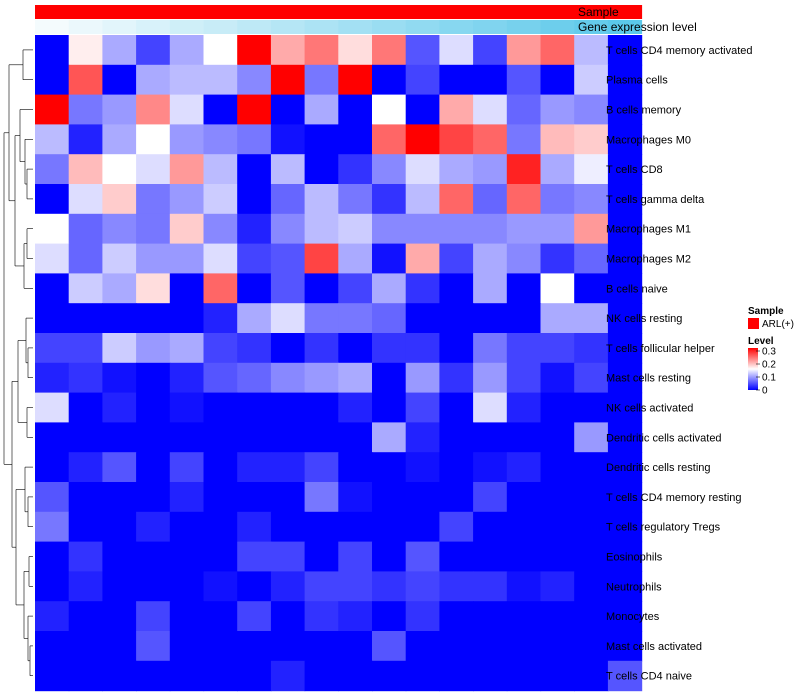 This screenshot has height=700, width=800. I want to click on row-label: T cells gamma delta, so click(655, 200).